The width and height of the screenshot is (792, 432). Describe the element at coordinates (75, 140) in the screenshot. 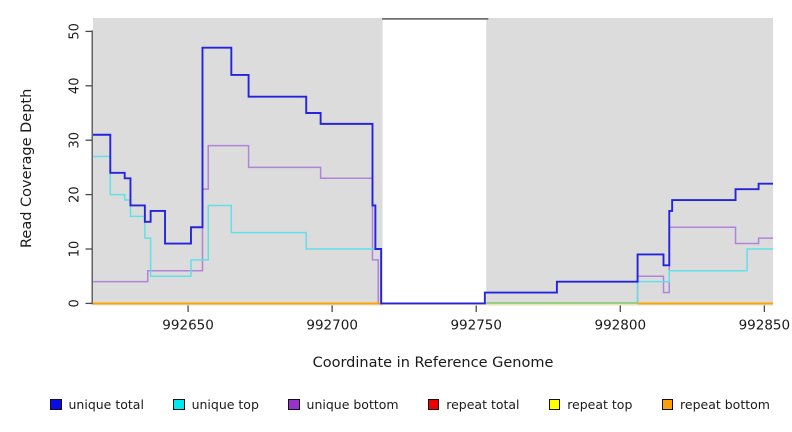

I see `y-tick-label: 30` at that location.